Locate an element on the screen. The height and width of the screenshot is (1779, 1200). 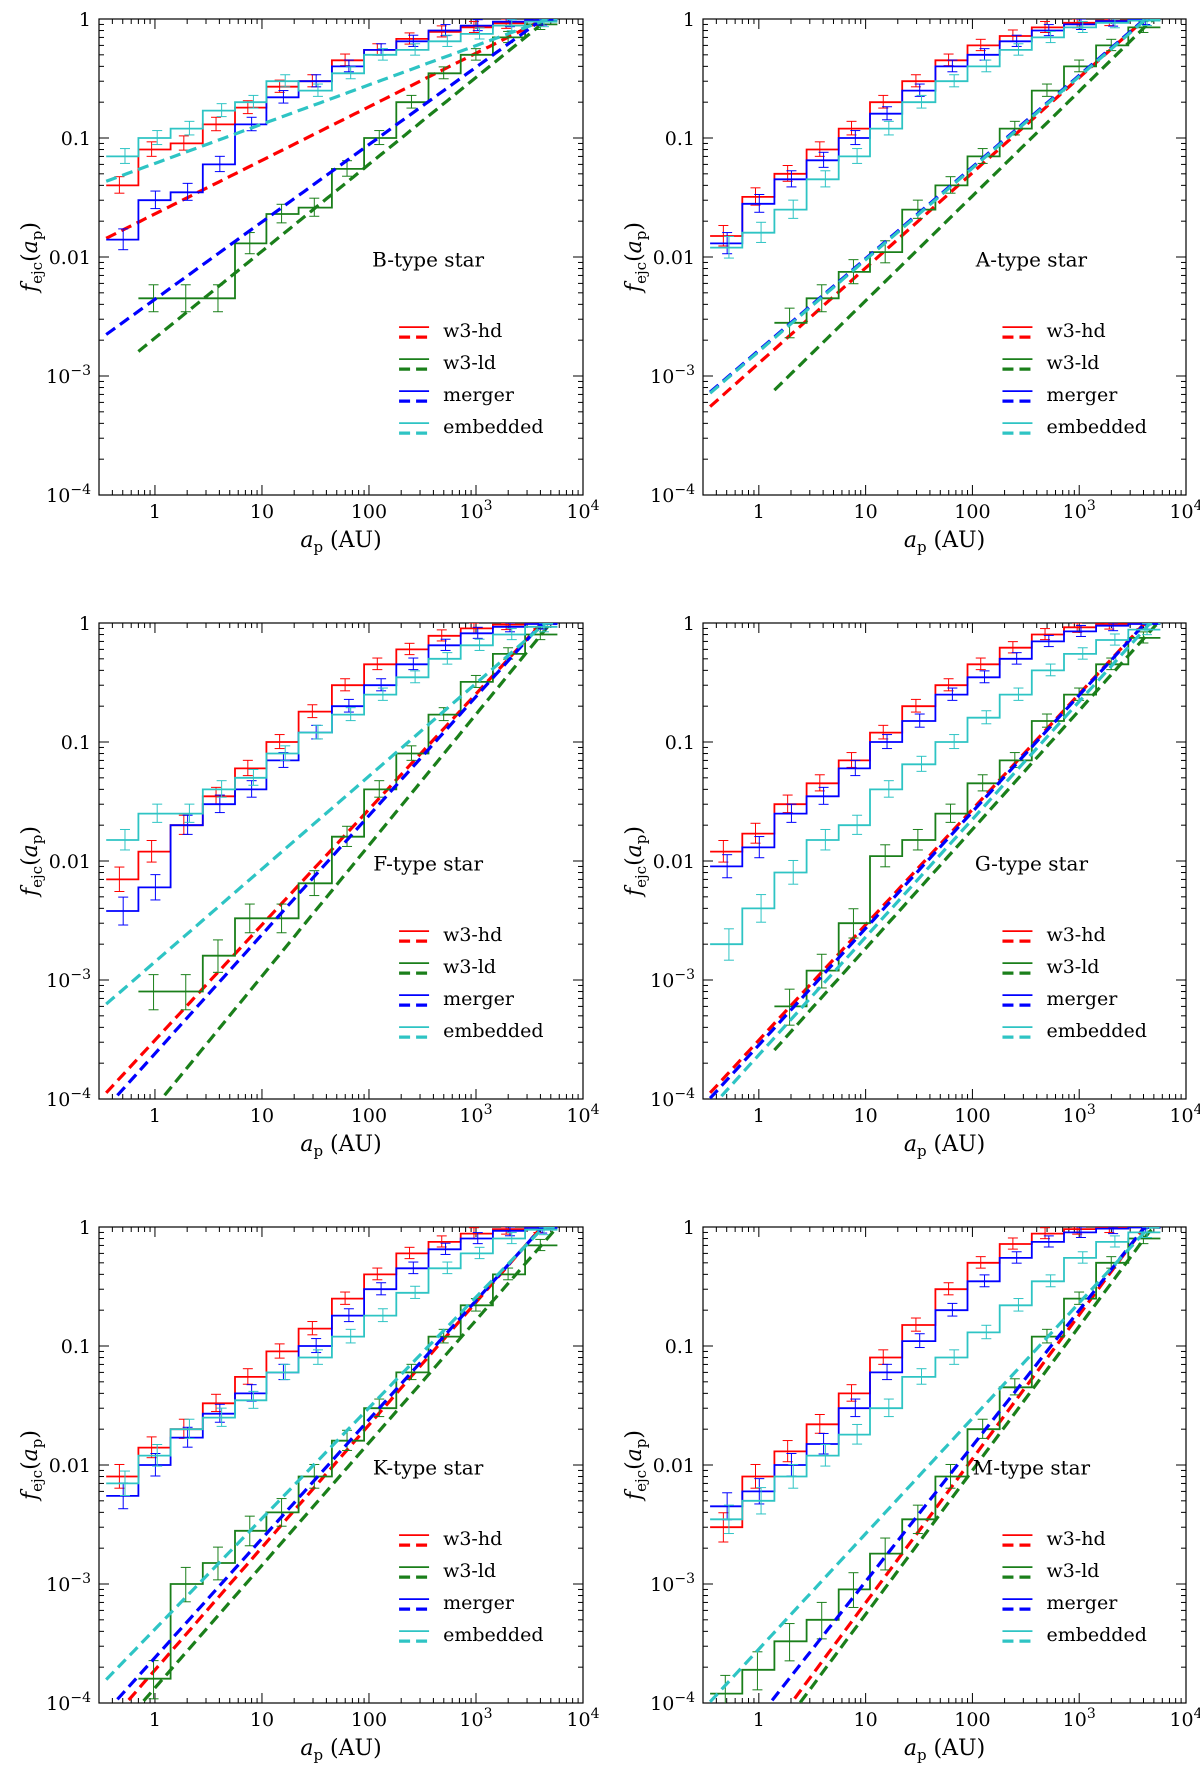
star-type-label: K-type star is located at coordinates (428, 1468).